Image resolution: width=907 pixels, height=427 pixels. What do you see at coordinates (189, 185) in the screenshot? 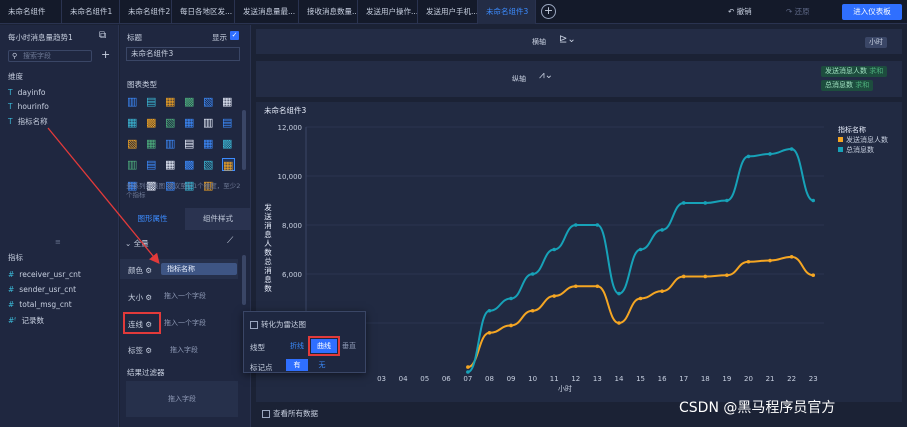
I see `chart-type-option-4-3: ▦` at bounding box center [189, 185].